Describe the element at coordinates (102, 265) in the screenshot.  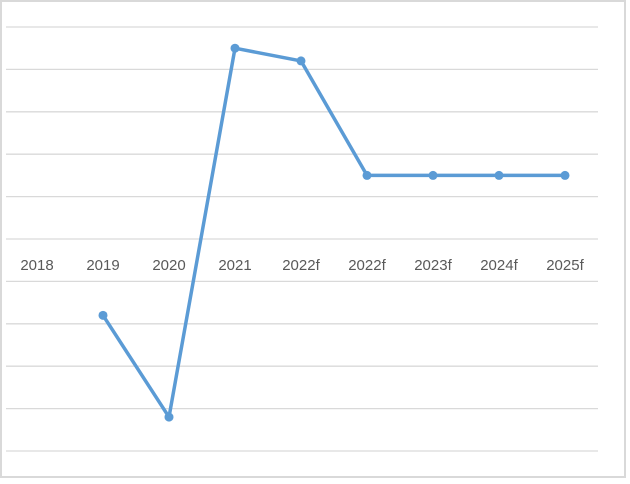
I see `x-tick-label: 2019` at that location.